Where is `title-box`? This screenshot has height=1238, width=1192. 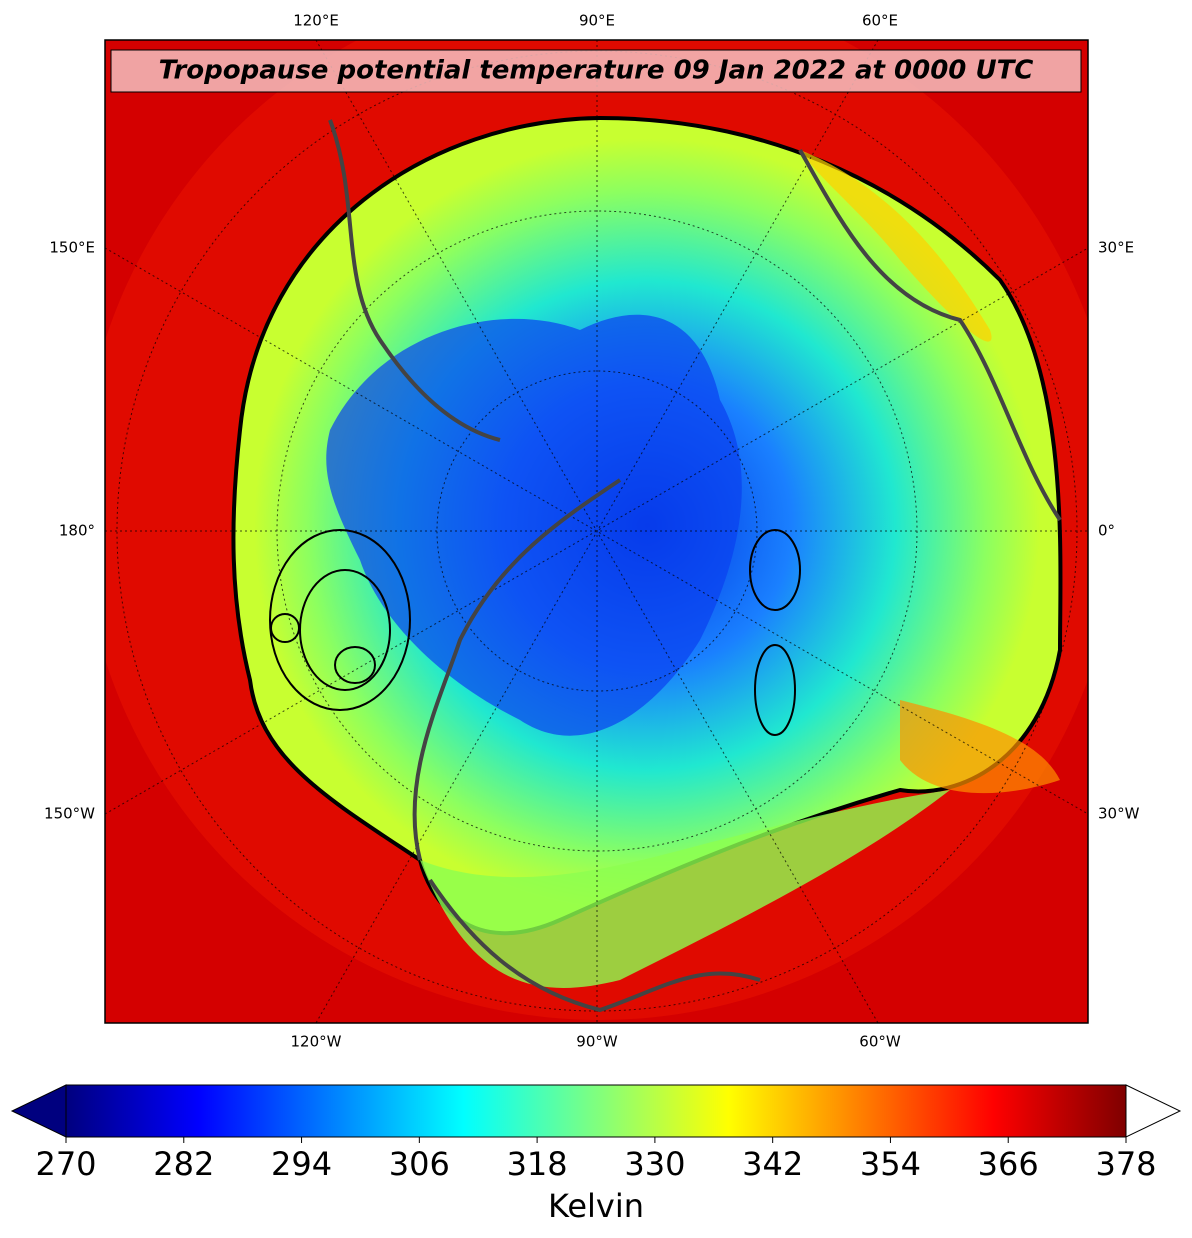 title-box is located at coordinates (596, 71).